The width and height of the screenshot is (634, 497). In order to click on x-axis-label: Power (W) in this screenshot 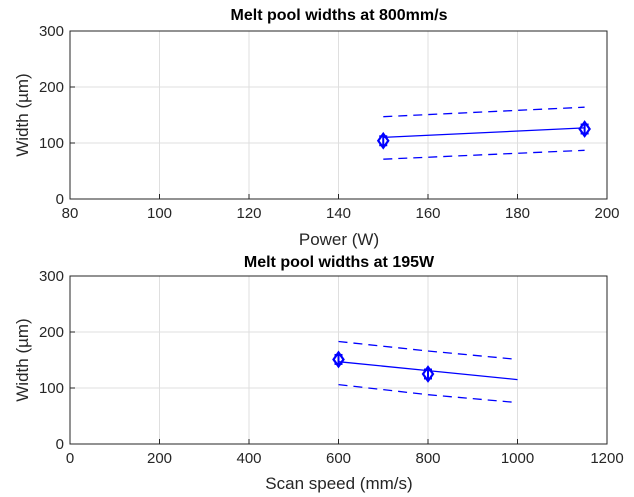, I will do `click(339, 239)`.